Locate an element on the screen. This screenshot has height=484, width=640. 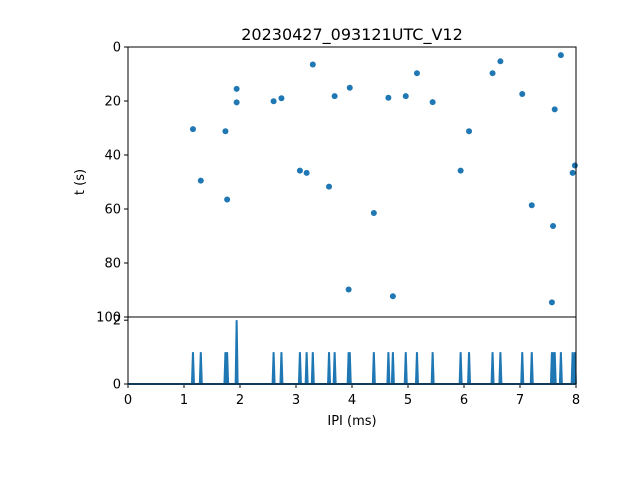
histogram-y-tick-label: 2 is located at coordinates (117, 321).